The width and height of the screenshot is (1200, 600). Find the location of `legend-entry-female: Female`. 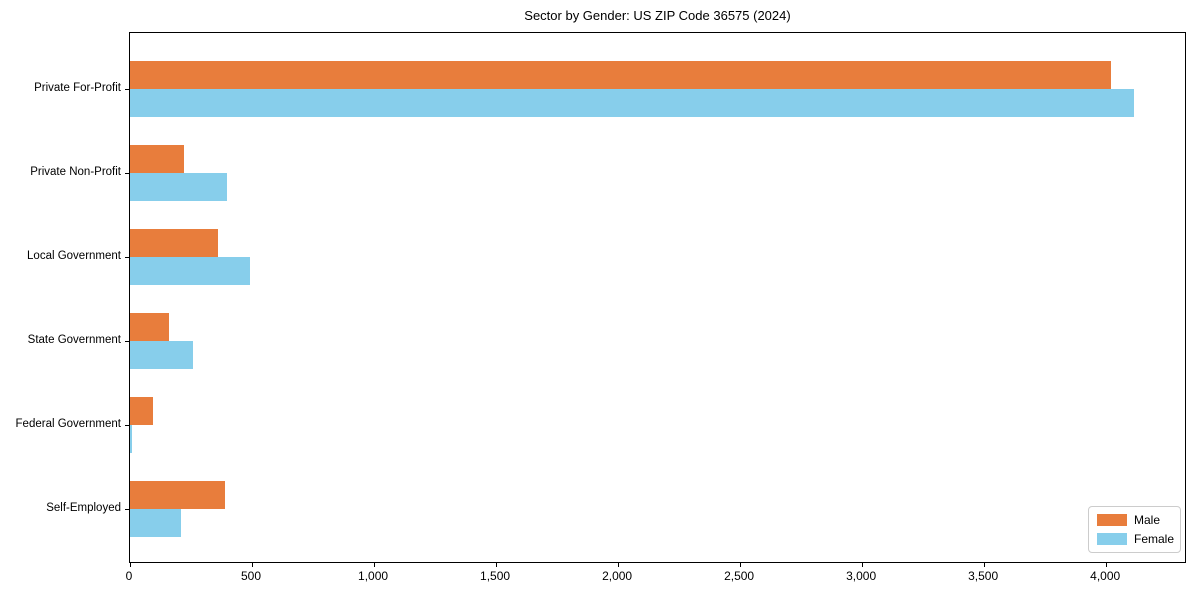

legend-entry-female: Female is located at coordinates (1138, 539).